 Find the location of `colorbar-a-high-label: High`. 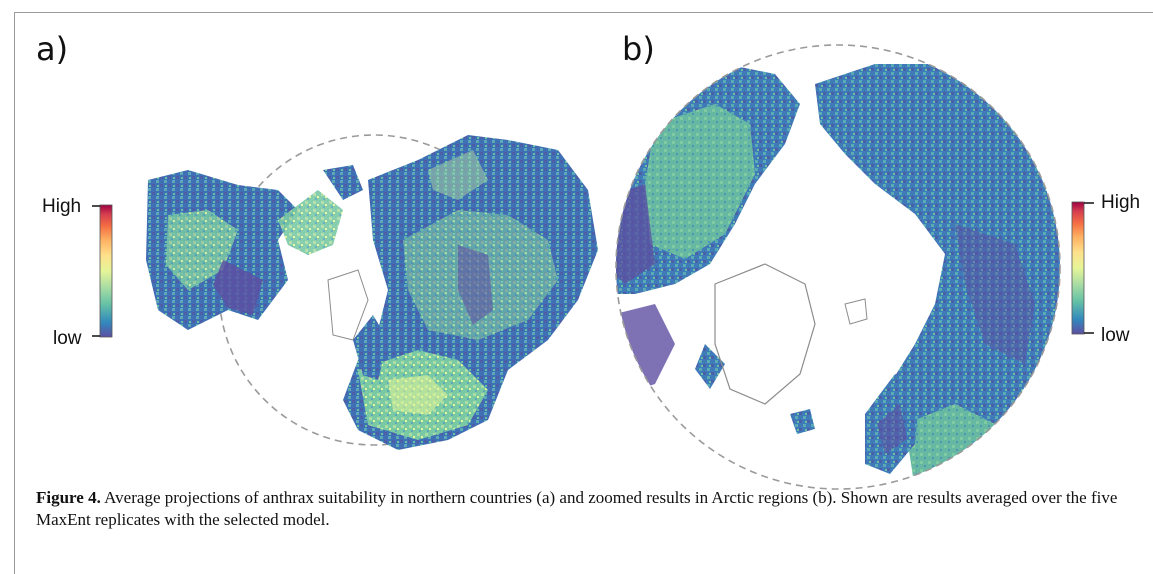

colorbar-a-high-label: High is located at coordinates (62, 206).